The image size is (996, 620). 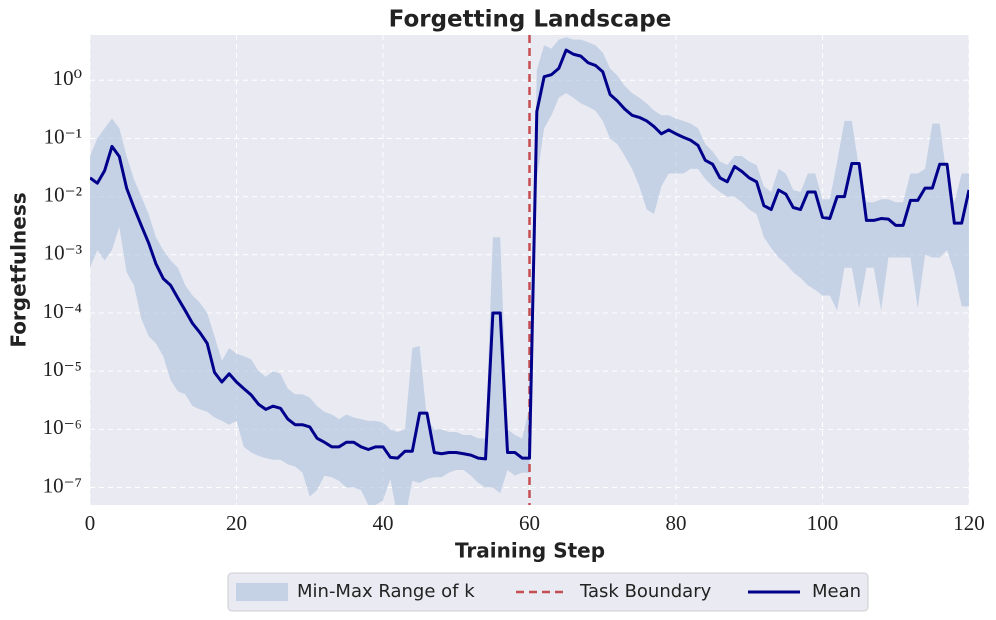 What do you see at coordinates (62, 427) in the screenshot?
I see `y-tick-label: 10⁻⁶` at bounding box center [62, 427].